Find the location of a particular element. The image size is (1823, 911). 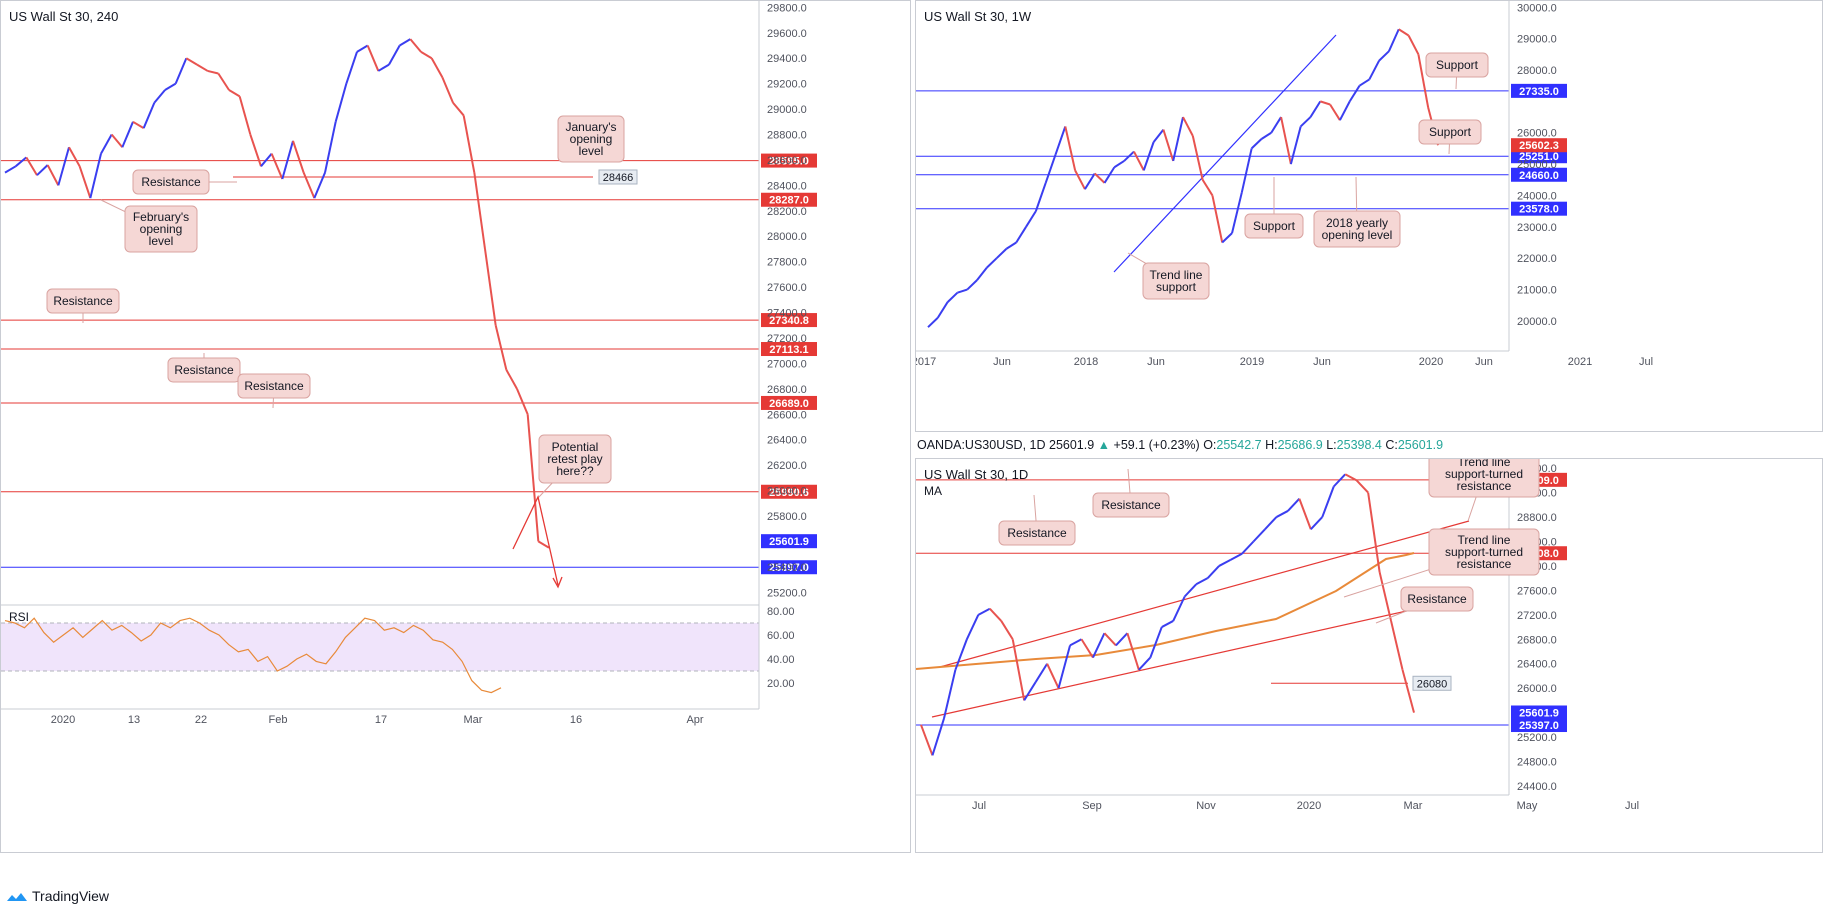

price-tick-label: 24400.0 is located at coordinates (1537, 787).